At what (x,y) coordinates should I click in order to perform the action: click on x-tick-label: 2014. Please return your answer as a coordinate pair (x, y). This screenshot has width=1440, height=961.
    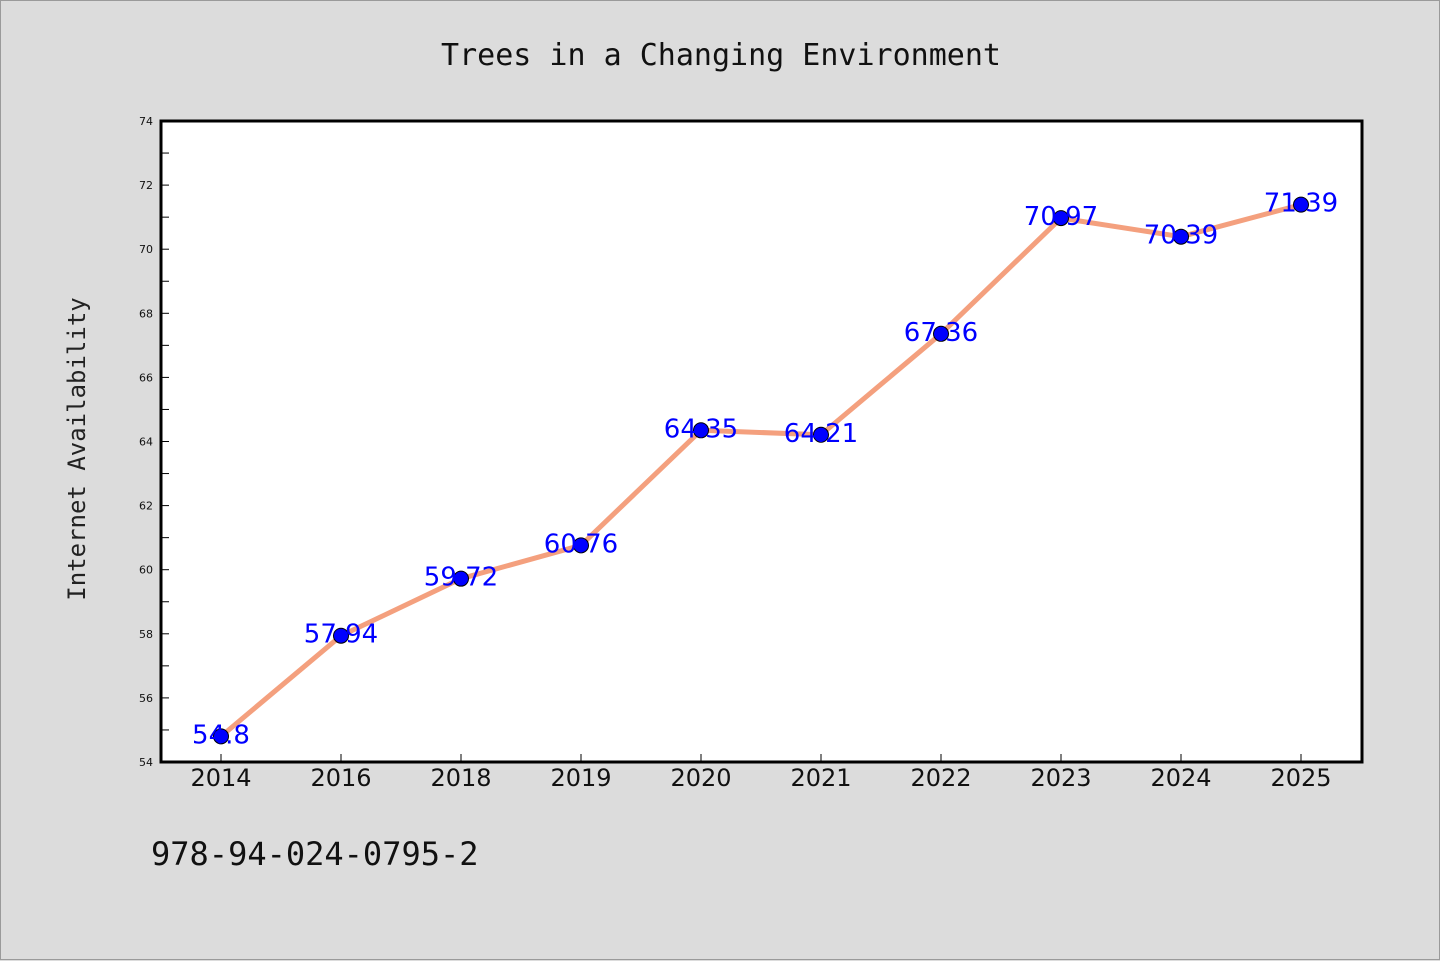
    Looking at the image, I should click on (220, 778).